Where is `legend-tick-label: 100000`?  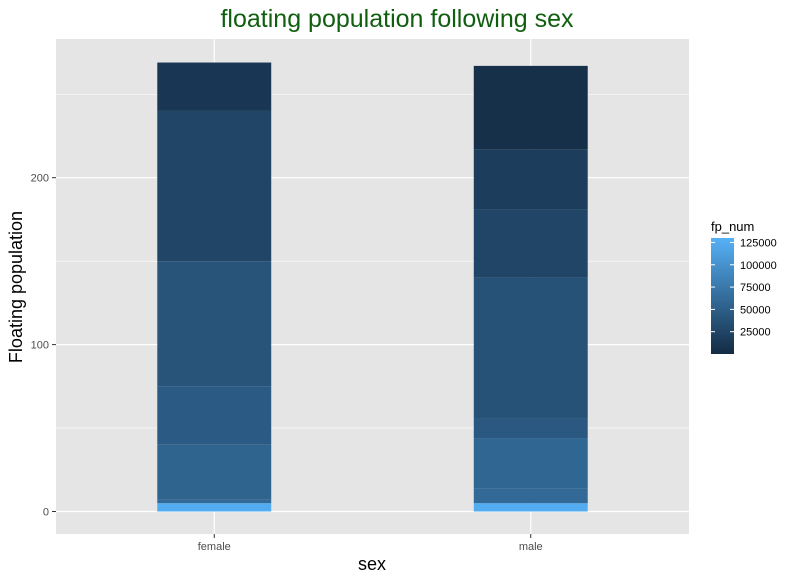
legend-tick-label: 100000 is located at coordinates (758, 266).